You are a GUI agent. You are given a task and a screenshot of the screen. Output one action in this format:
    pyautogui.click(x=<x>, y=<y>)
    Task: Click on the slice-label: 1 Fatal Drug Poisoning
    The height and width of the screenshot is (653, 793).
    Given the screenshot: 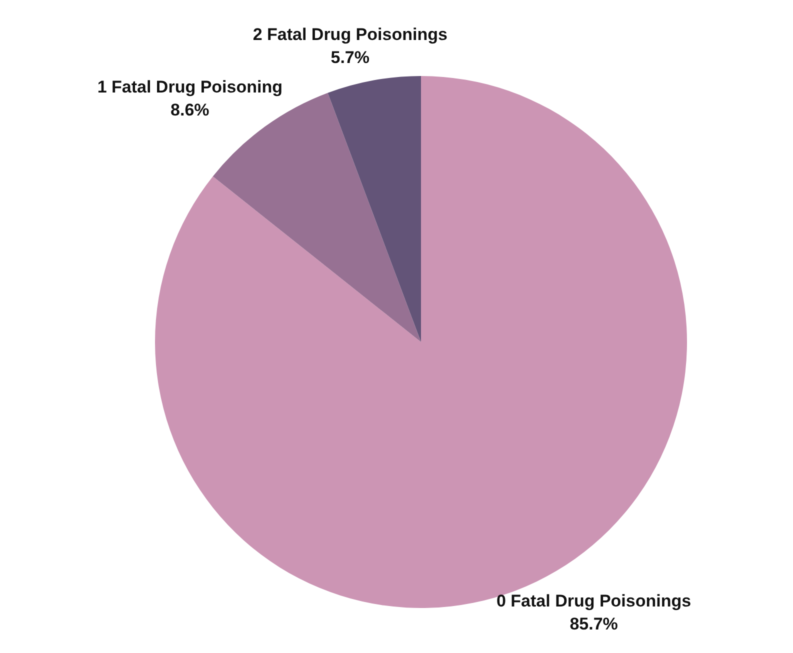 What is the action you would take?
    pyautogui.click(x=189, y=87)
    